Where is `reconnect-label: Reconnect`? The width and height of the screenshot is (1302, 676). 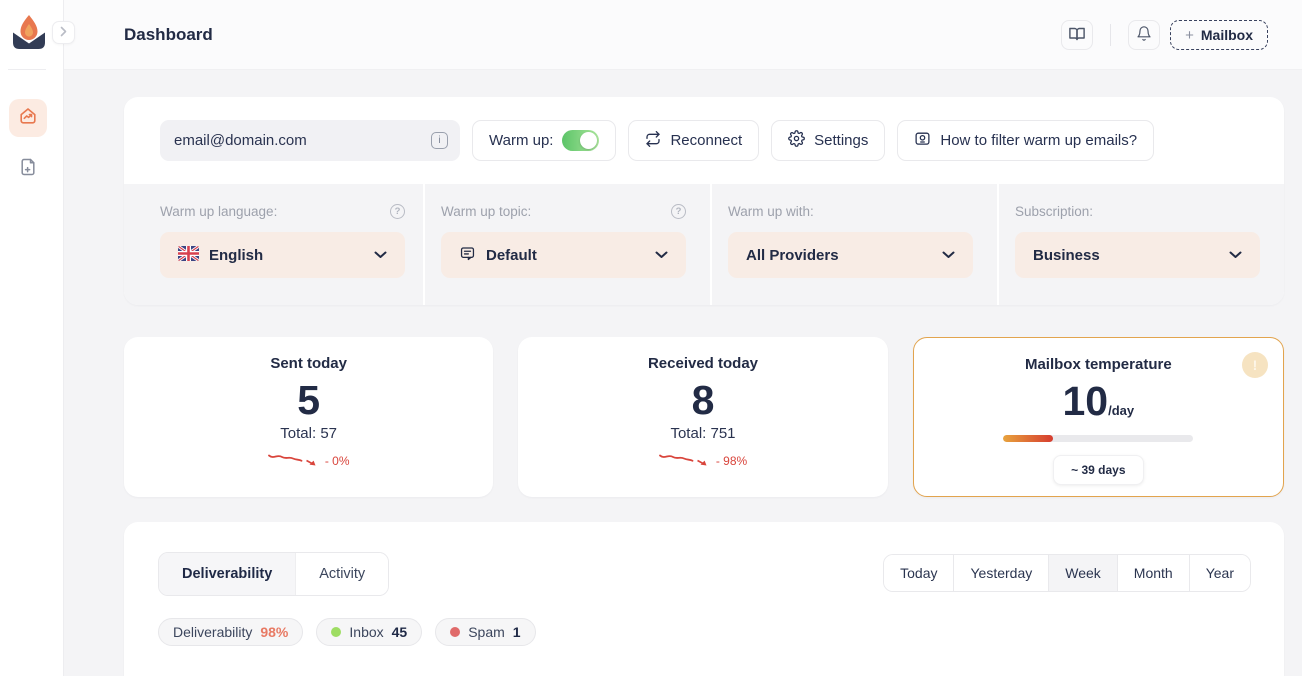 reconnect-label: Reconnect is located at coordinates (706, 140).